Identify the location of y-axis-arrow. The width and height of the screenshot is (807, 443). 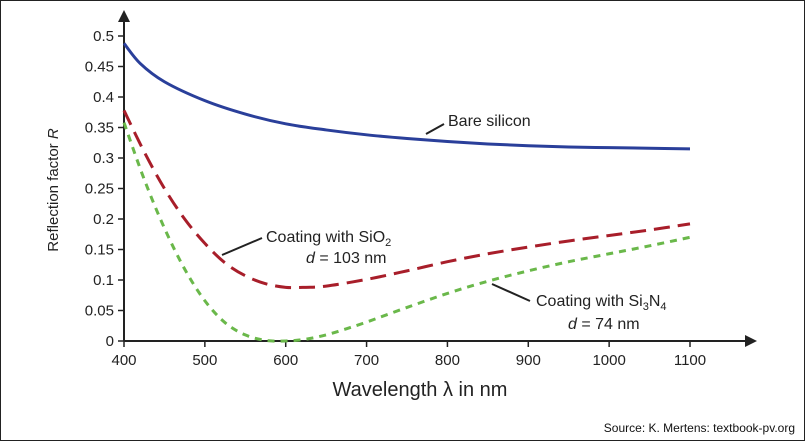
(124, 16).